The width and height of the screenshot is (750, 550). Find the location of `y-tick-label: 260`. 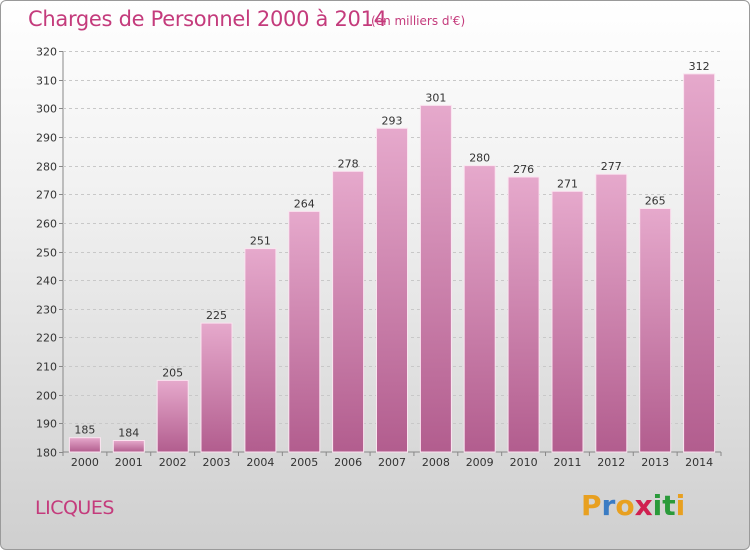

y-tick-label: 260 is located at coordinates (46, 224).